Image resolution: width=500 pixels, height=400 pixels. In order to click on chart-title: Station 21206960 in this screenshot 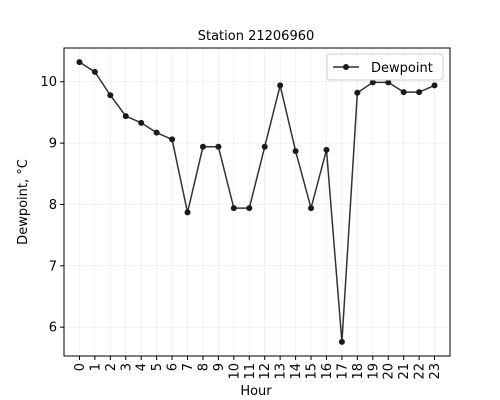, I will do `click(256, 36)`.